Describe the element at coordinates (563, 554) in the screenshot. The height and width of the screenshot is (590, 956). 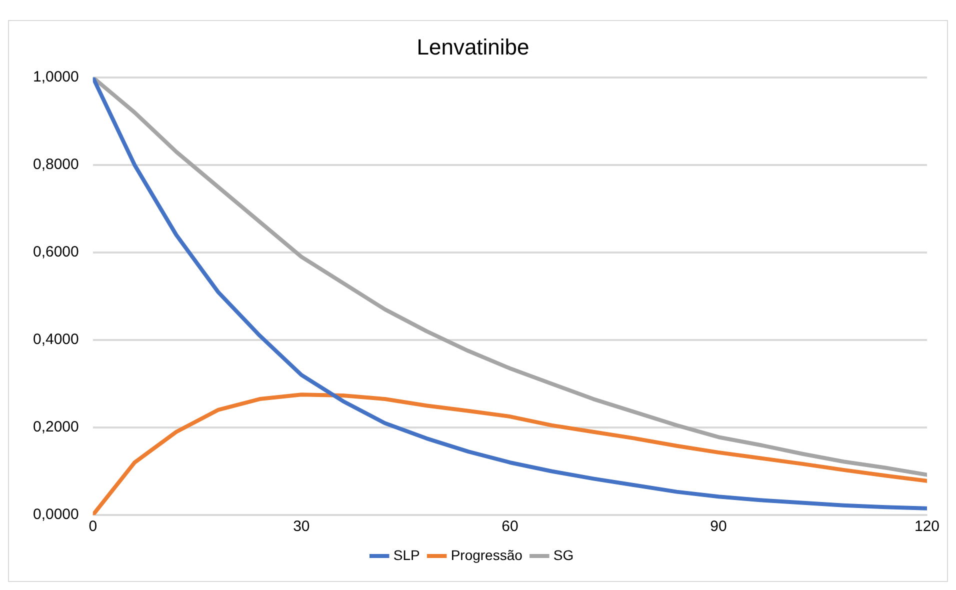
I see `legend-label: SG` at that location.